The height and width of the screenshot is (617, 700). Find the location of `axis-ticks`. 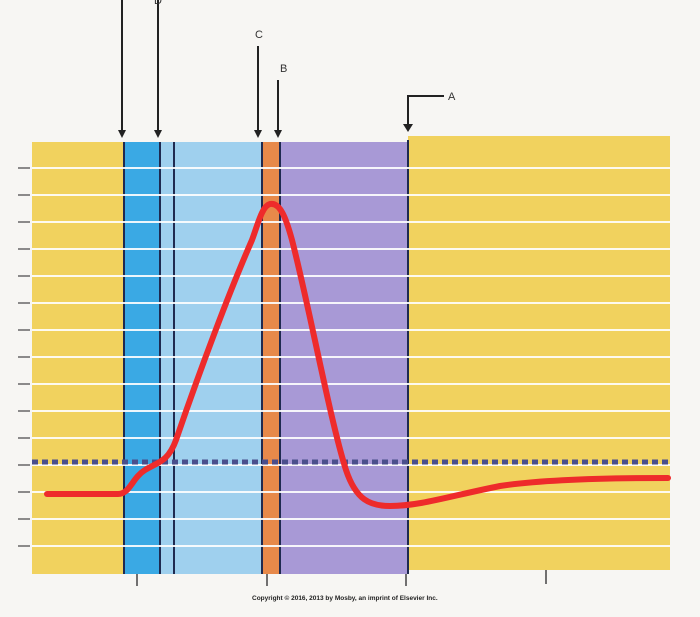

axis-ticks is located at coordinates (24, 357).